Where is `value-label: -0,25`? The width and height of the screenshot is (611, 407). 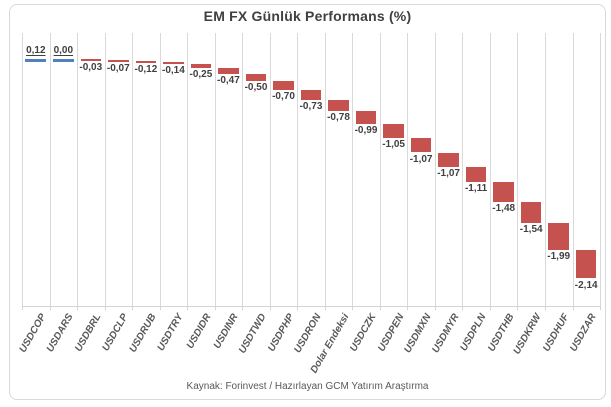 value-label: -0,25 is located at coordinates (201, 74).